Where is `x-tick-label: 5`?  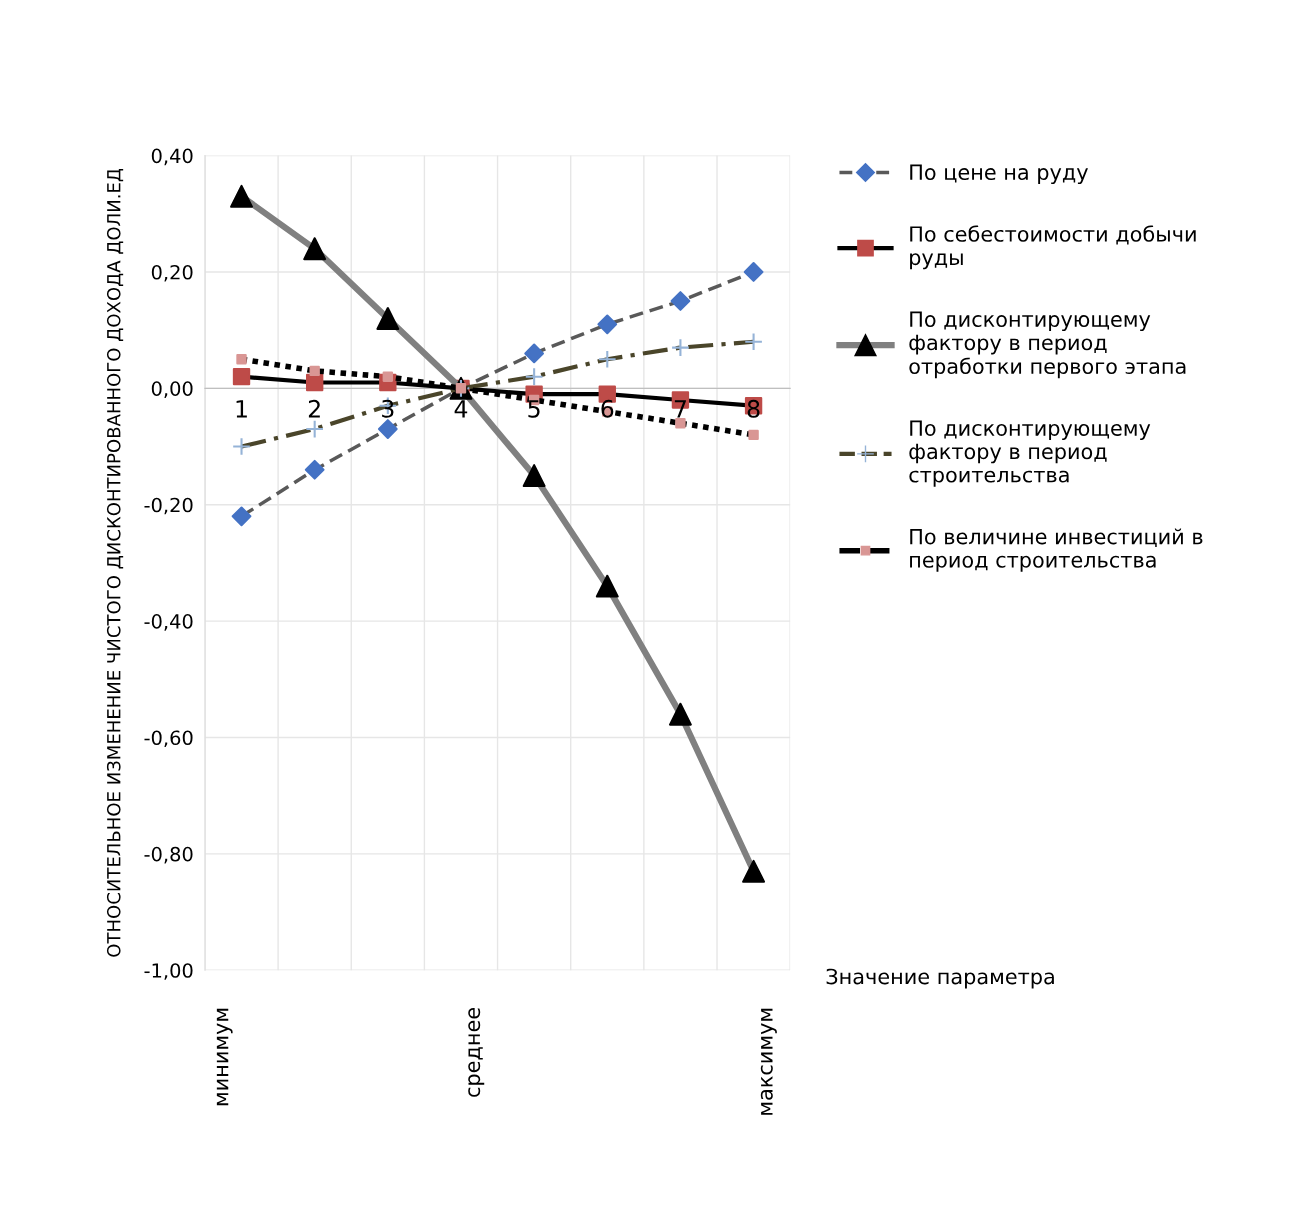 x-tick-label: 5 is located at coordinates (534, 409).